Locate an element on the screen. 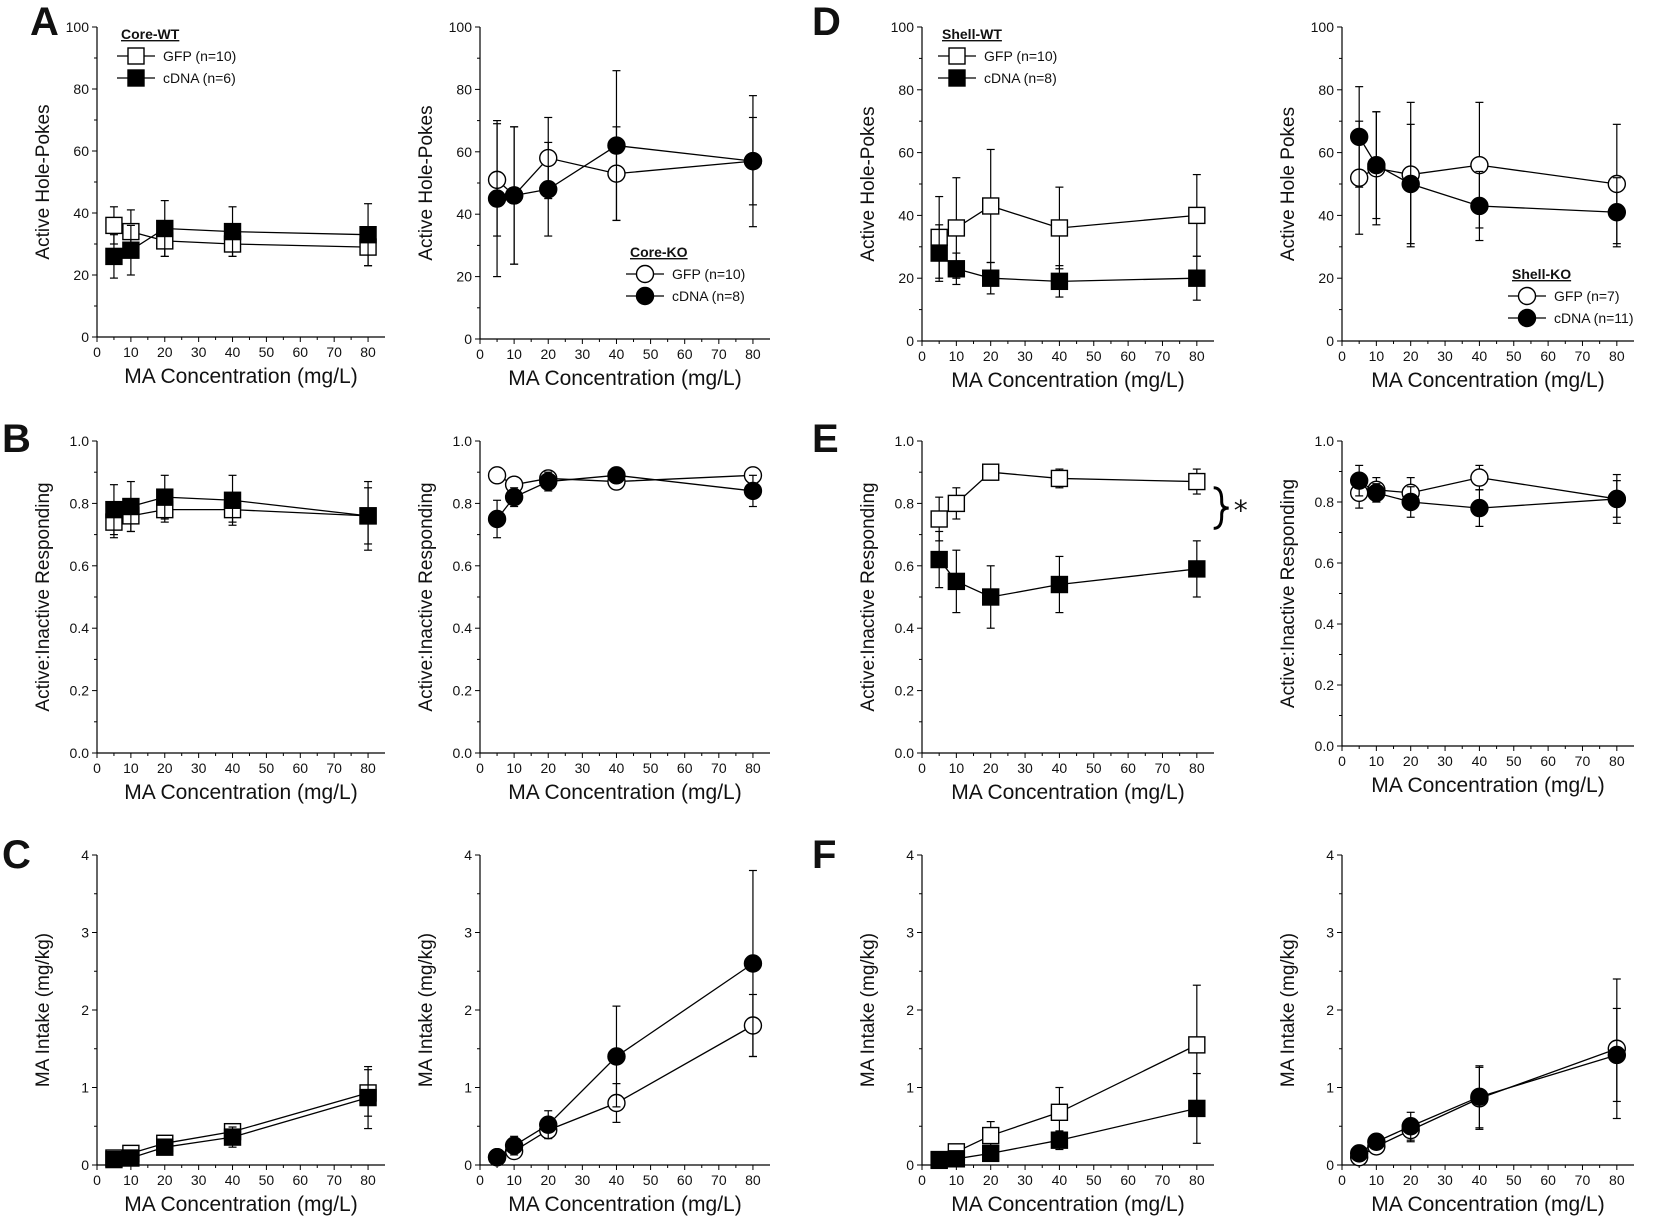 The image size is (1654, 1219). legend: Shell-WT GFP (n=10) cDNA (n=8) is located at coordinates (997, 56).